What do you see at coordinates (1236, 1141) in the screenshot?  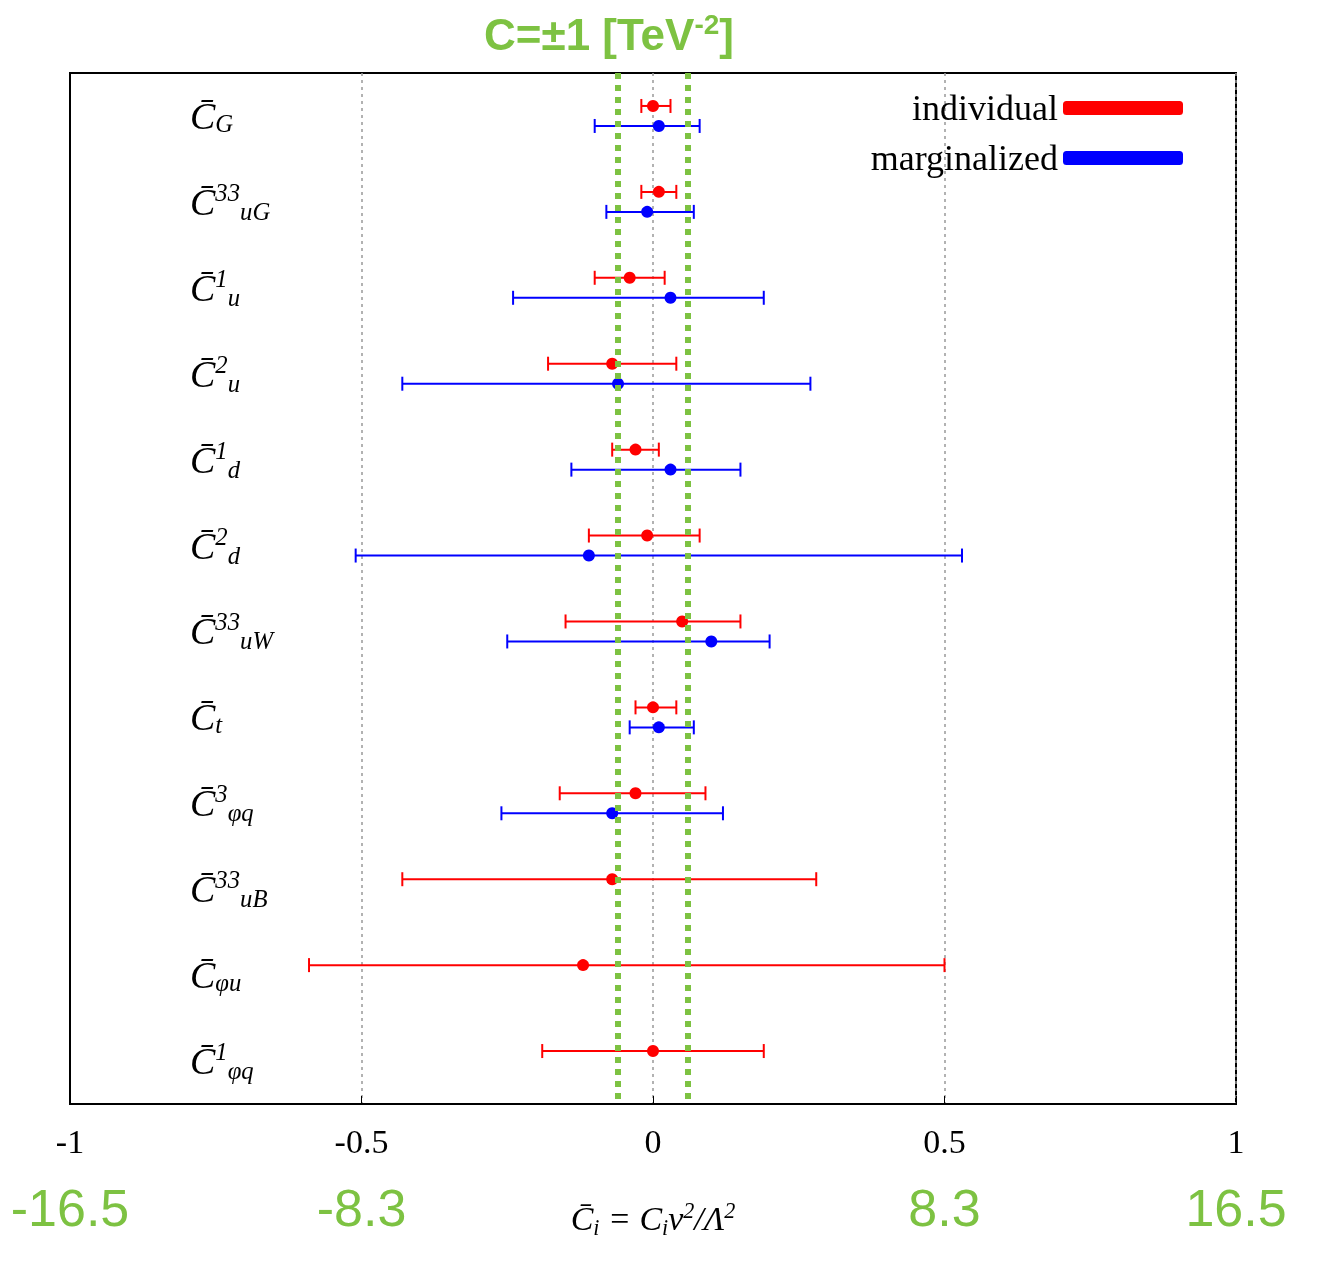 I see `x-tick-label: 1` at bounding box center [1236, 1141].